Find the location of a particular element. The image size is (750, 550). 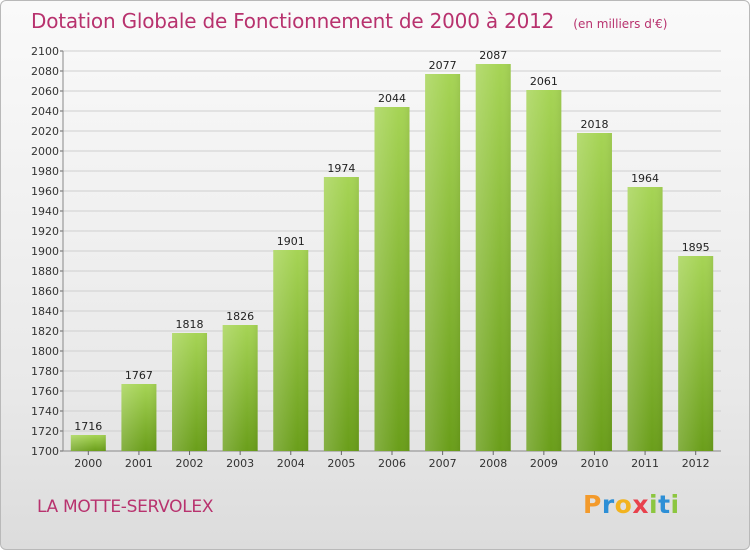

data-label: 1767 is located at coordinates (139, 375).